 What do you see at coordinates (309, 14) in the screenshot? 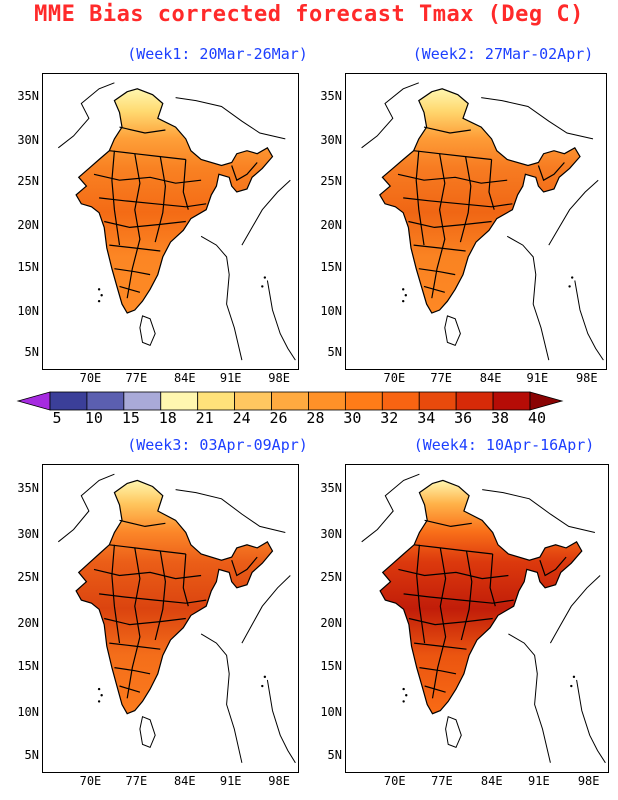
I see `figure-title: MME Bias corrected forecast Tmax (Deg C)` at bounding box center [309, 14].